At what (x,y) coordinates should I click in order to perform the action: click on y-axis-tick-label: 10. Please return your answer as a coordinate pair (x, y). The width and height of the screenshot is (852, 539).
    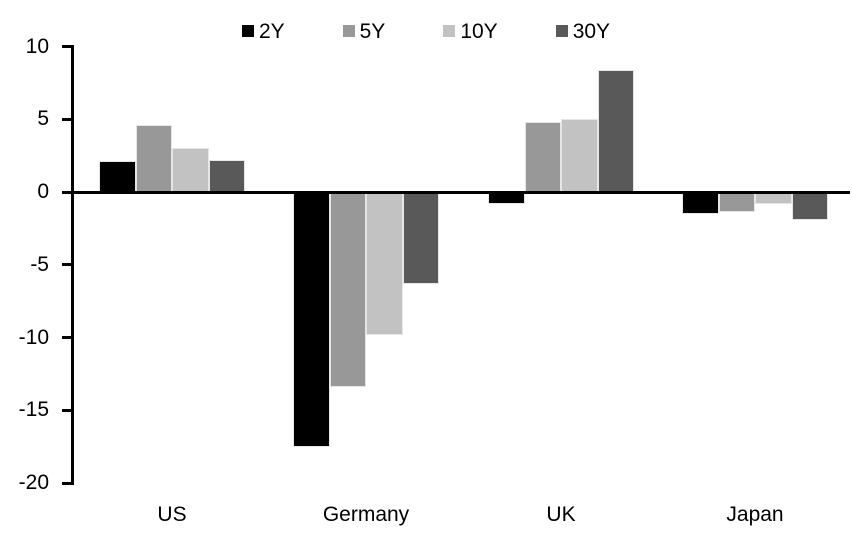
    Looking at the image, I should click on (37, 46).